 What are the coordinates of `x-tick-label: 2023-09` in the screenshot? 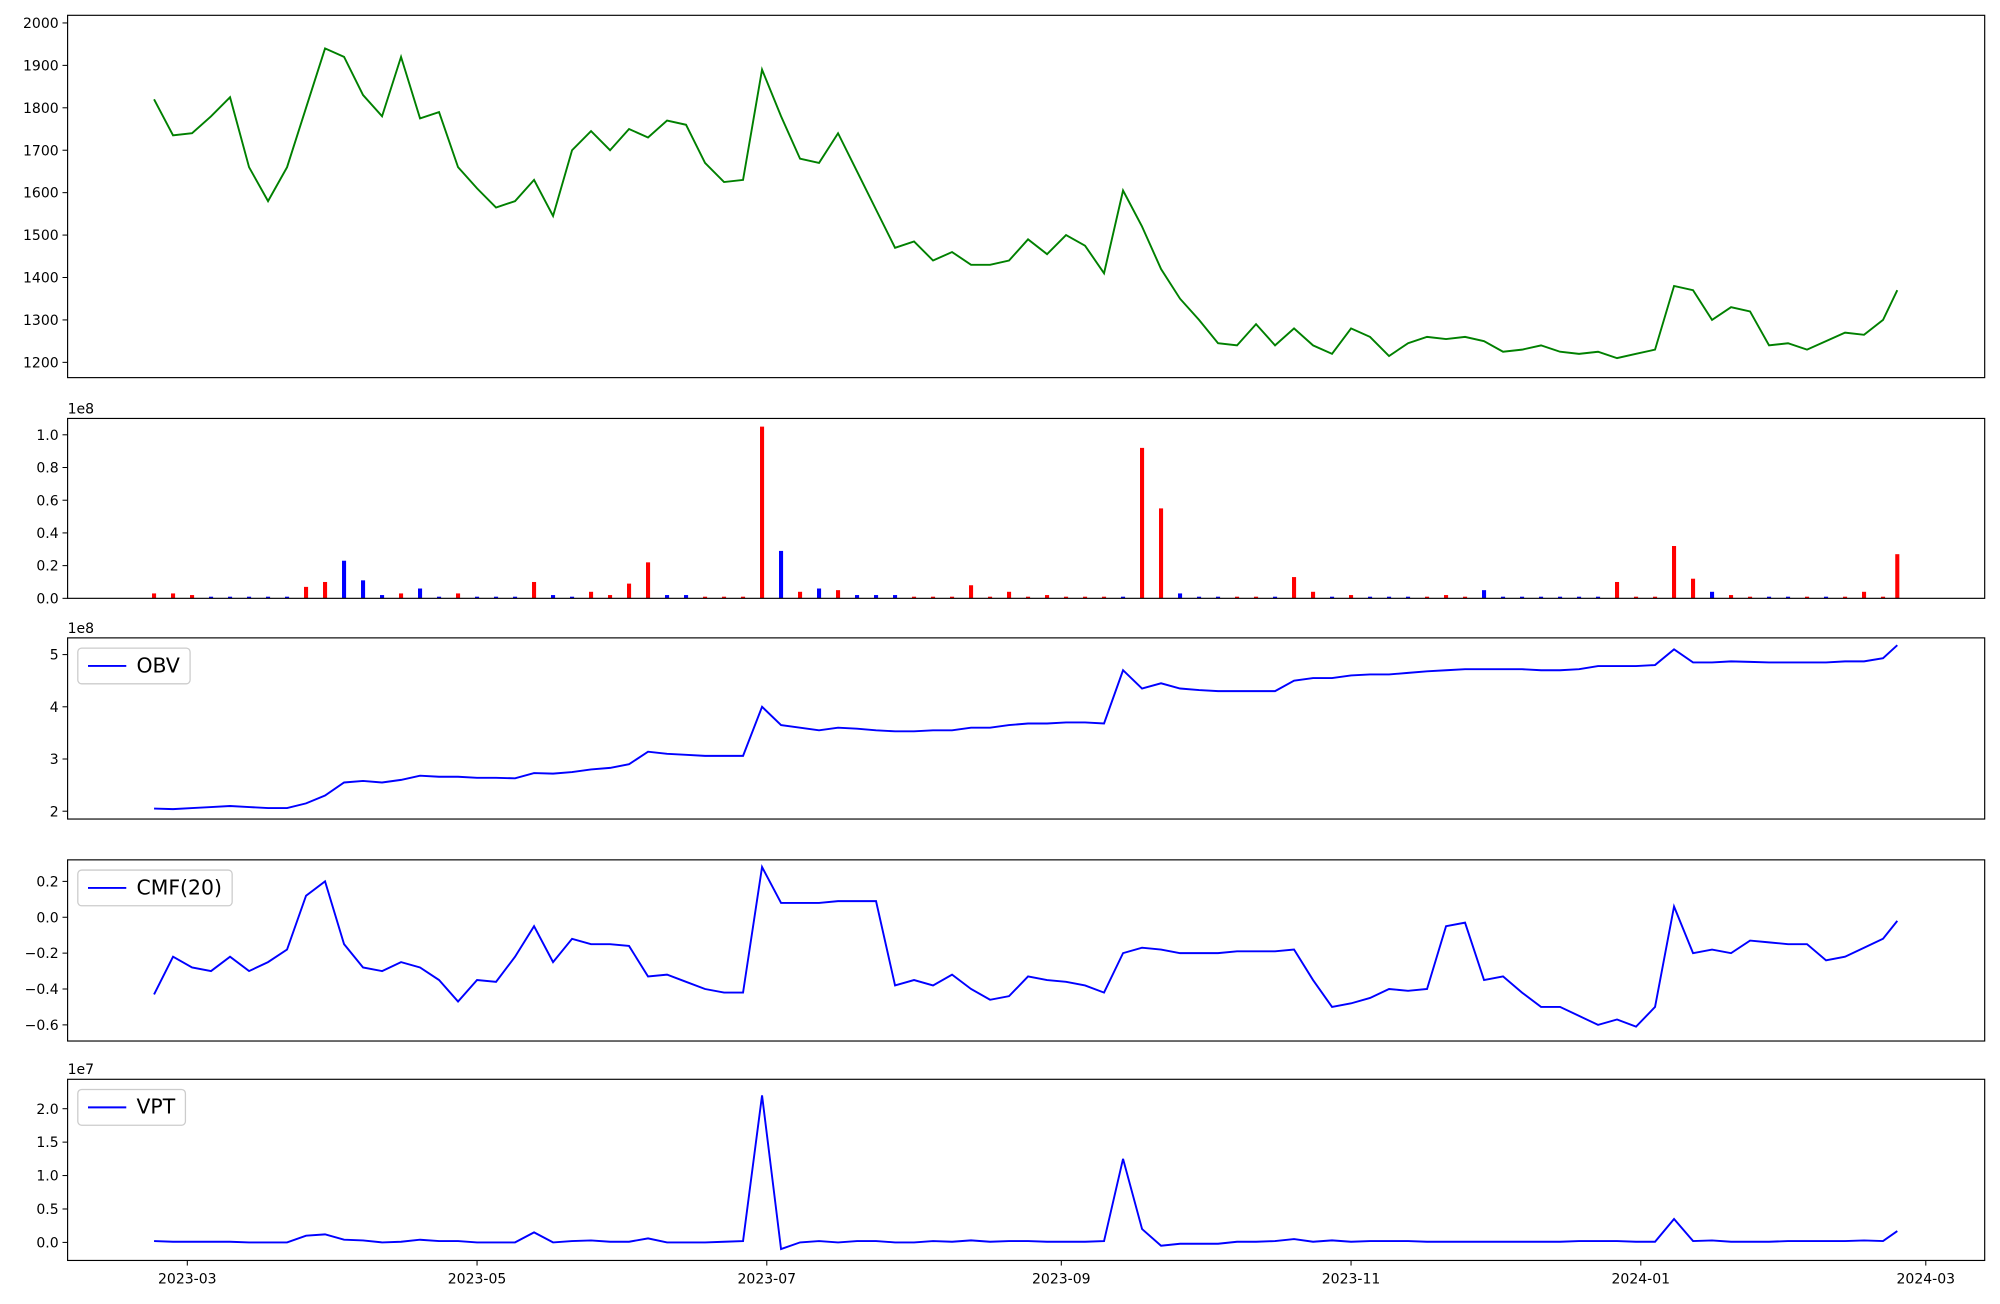 It's located at (1061, 1279).